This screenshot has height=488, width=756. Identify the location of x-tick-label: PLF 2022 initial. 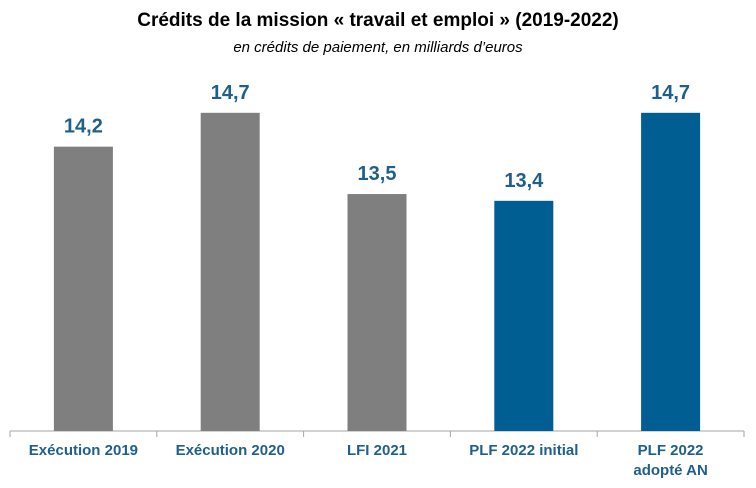
(523, 450).